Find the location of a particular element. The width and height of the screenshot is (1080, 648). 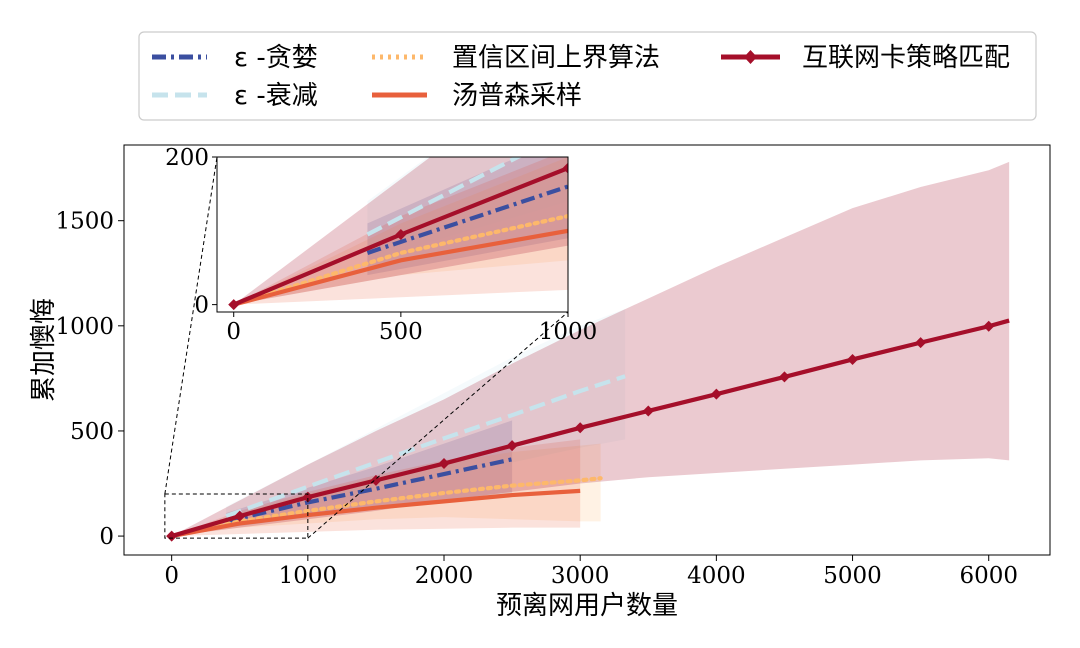

y-axis-title: 累加懊悔 is located at coordinates (44, 350).